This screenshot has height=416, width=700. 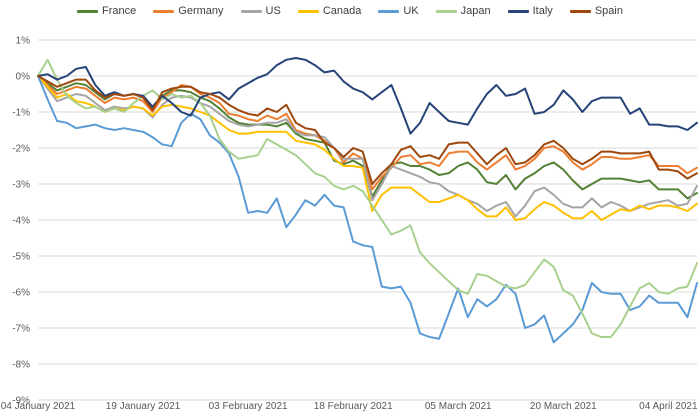 I want to click on y-axis-tick-label: 0%, so click(x=23, y=77).